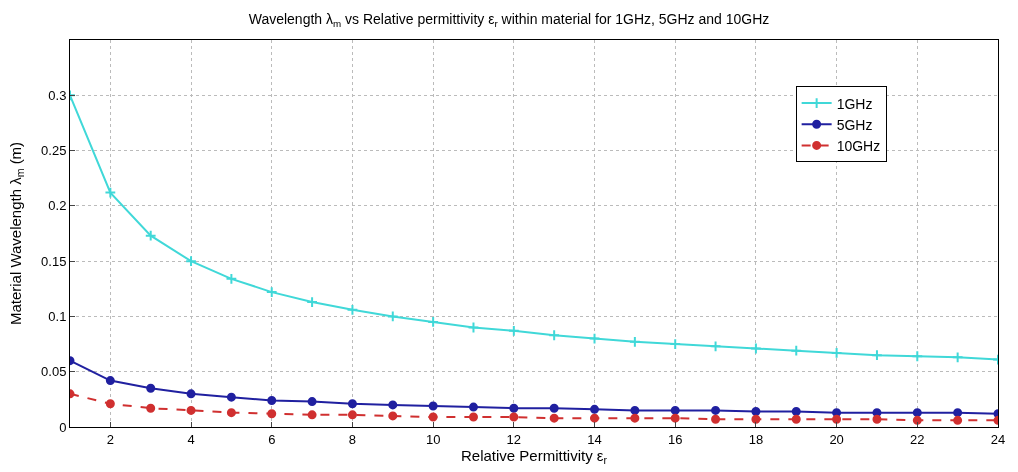  Describe the element at coordinates (917, 439) in the screenshot. I see `x-tick-label: 22` at that location.